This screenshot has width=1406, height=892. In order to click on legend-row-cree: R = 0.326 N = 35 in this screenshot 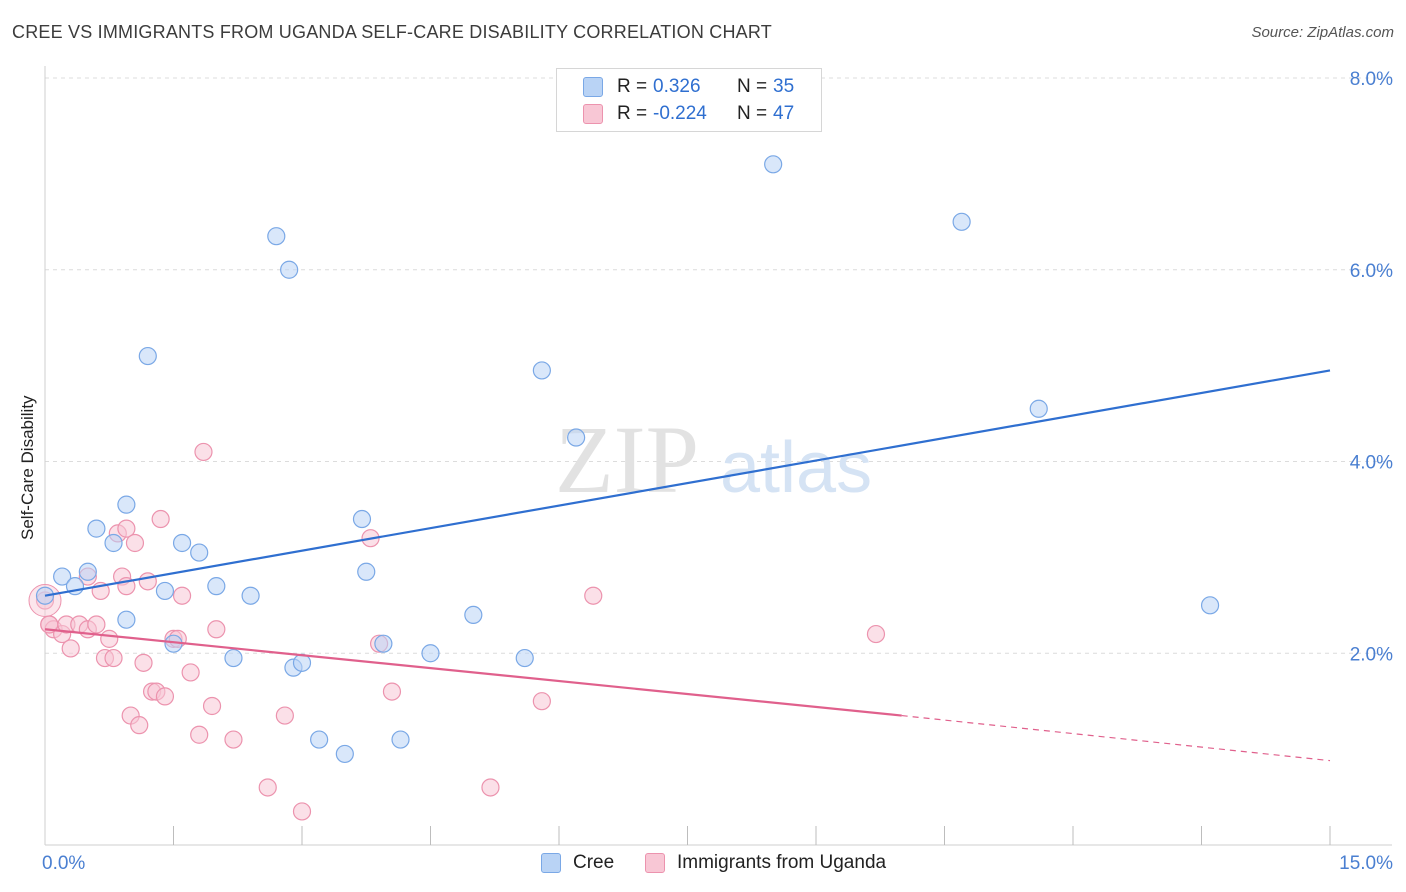, I will do `click(688, 87)`.